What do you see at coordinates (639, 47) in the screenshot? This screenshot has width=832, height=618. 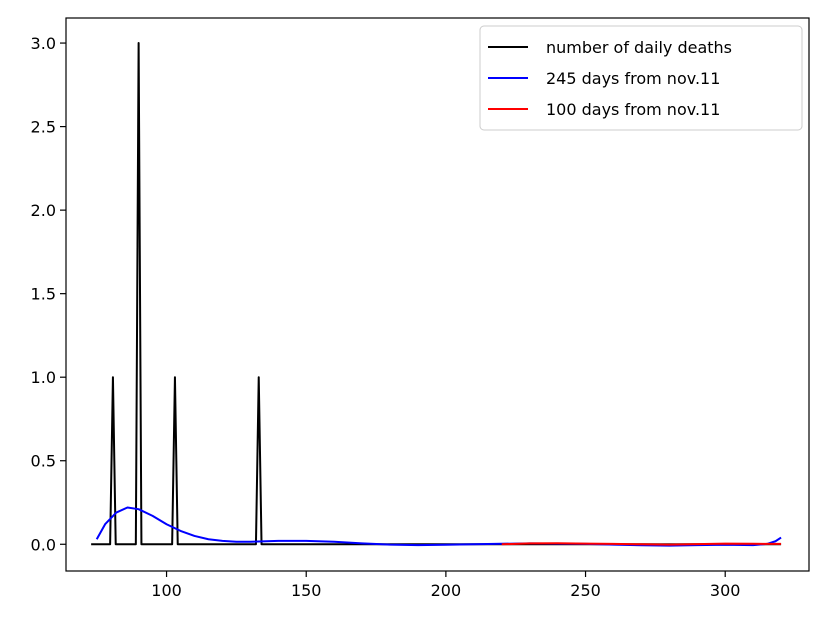 I see `legend-label-deaths: number of daily deaths` at bounding box center [639, 47].